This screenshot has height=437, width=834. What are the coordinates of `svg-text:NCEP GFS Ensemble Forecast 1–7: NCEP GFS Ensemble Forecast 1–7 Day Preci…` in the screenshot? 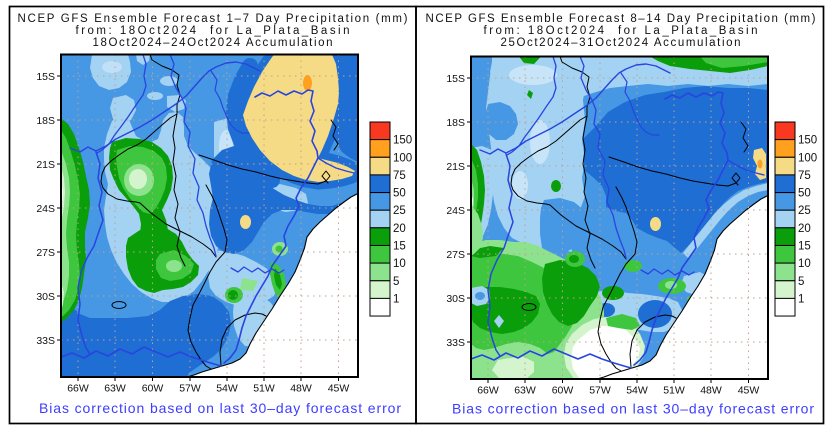 It's located at (213, 19).